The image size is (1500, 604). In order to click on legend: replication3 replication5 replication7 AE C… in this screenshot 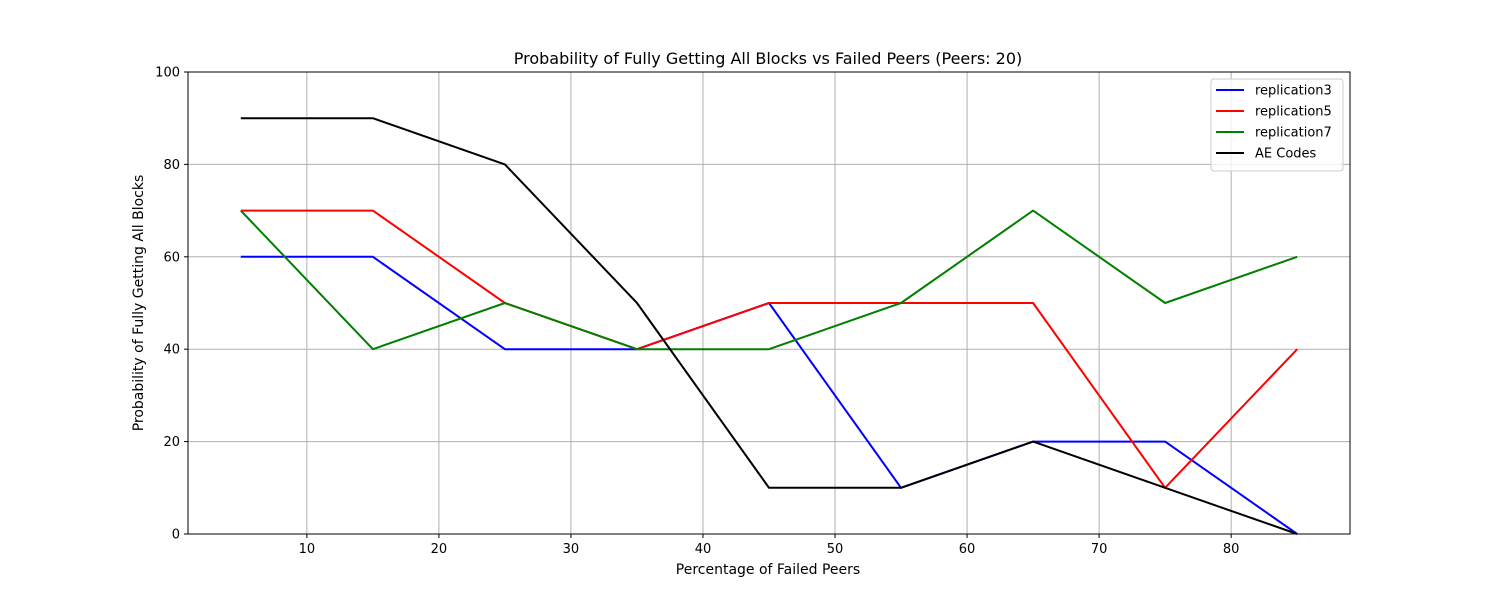, I will do `click(1277, 125)`.